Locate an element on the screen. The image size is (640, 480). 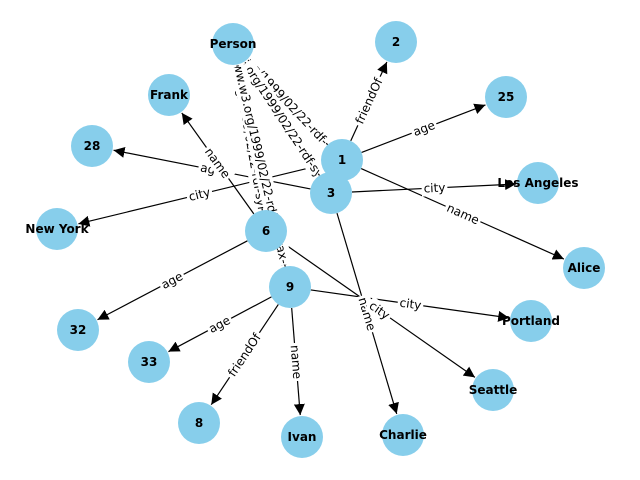
node-label: 3 is located at coordinates (331, 193).